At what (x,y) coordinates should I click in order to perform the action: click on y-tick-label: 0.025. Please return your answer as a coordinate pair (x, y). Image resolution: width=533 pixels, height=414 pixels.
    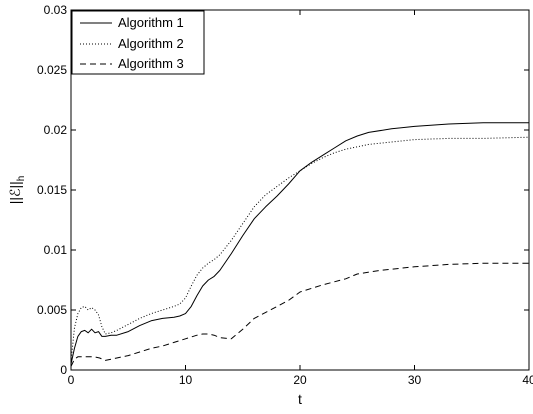
    Looking at the image, I should click on (52, 70).